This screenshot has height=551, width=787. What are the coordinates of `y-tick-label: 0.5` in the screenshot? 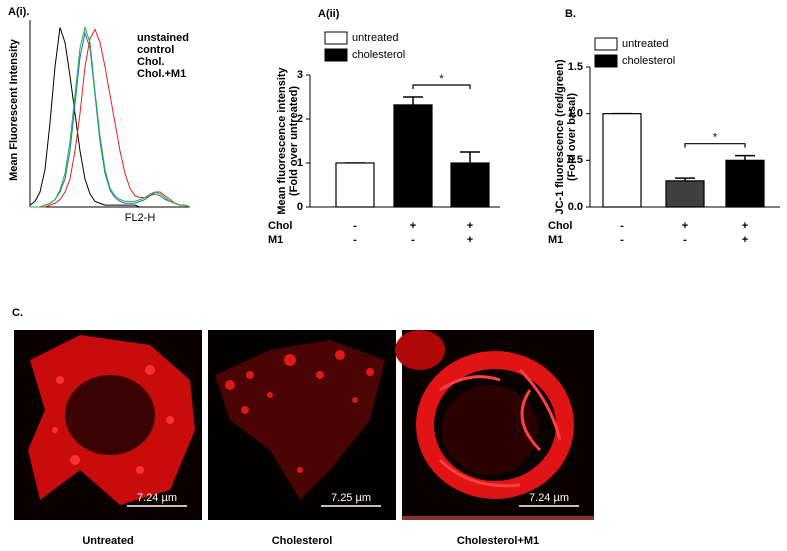 It's located at (575, 160).